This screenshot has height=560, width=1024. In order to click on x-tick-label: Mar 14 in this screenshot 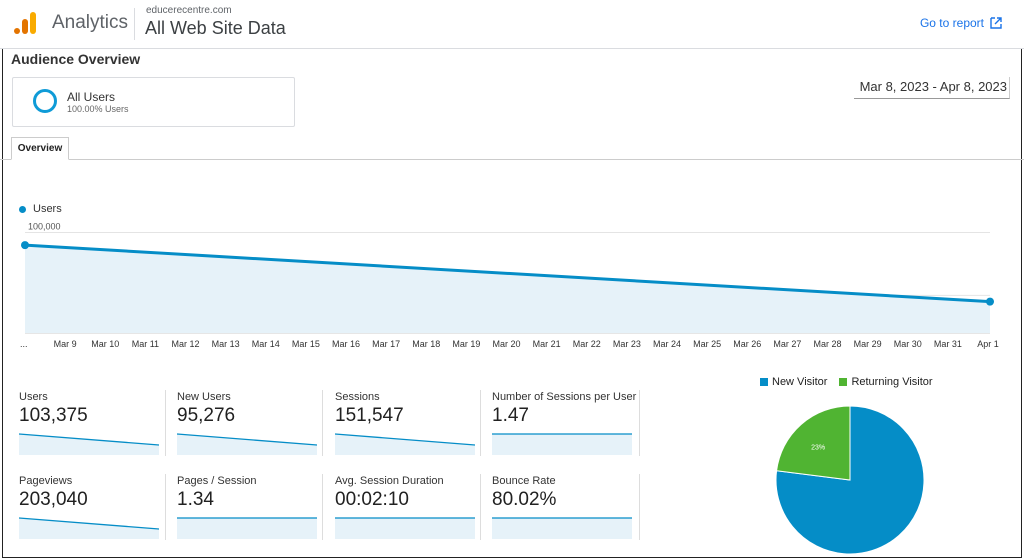, I will do `click(266, 344)`.